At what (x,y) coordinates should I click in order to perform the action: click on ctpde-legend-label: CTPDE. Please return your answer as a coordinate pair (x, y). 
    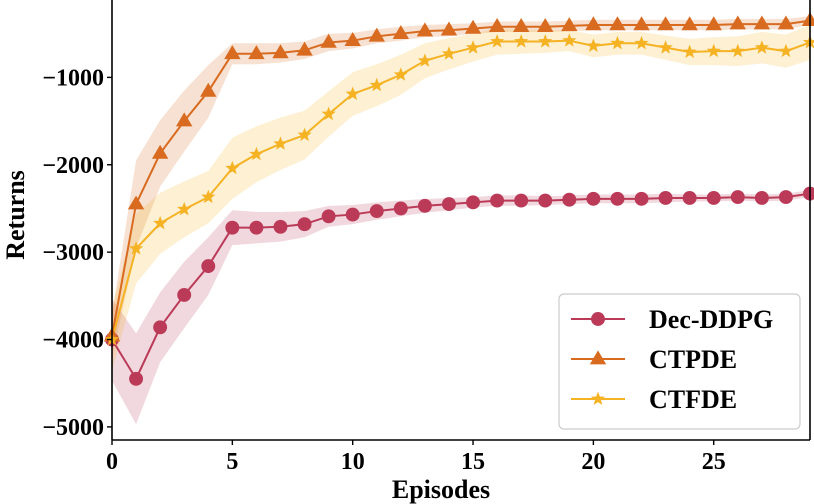
    Looking at the image, I should click on (693, 359).